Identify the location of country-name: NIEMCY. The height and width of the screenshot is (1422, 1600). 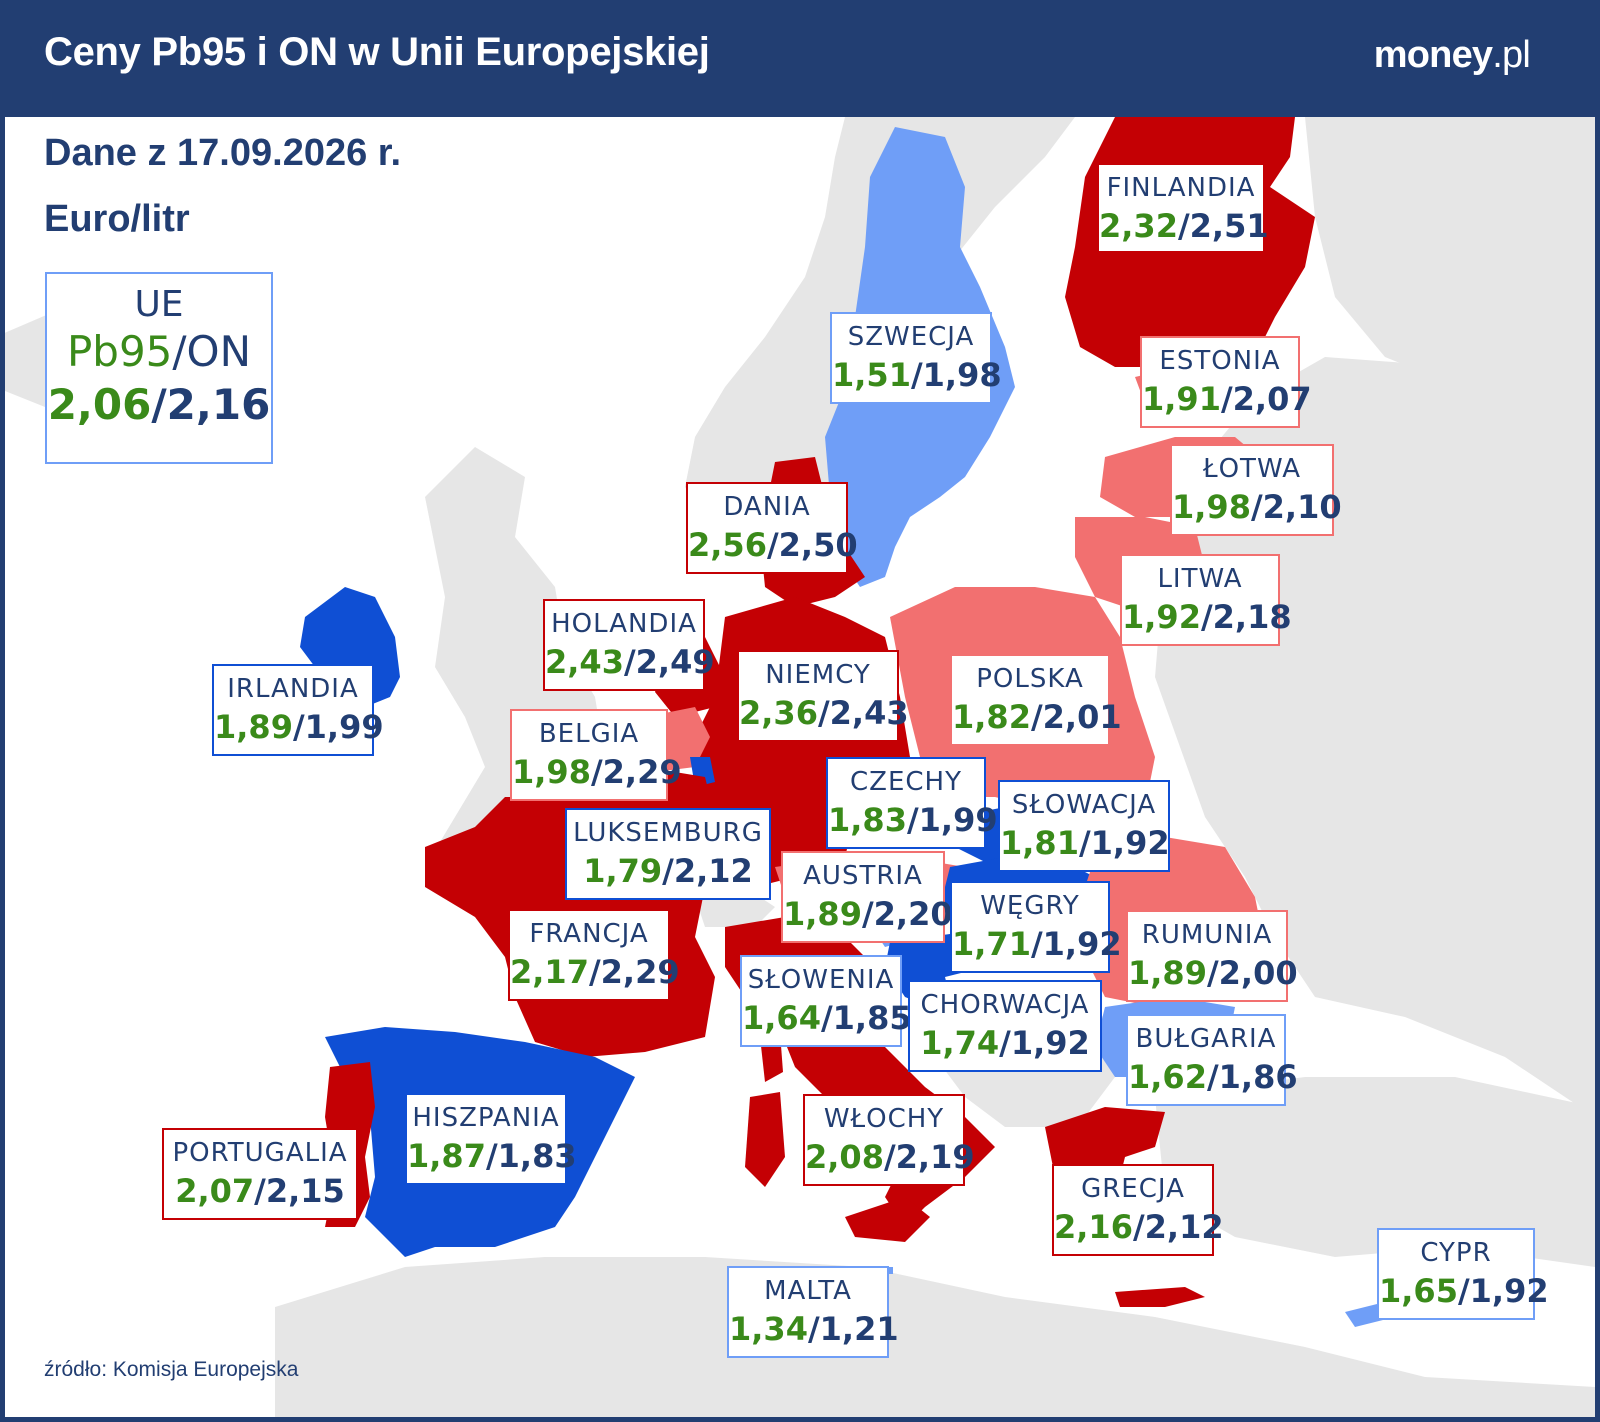
(818, 675).